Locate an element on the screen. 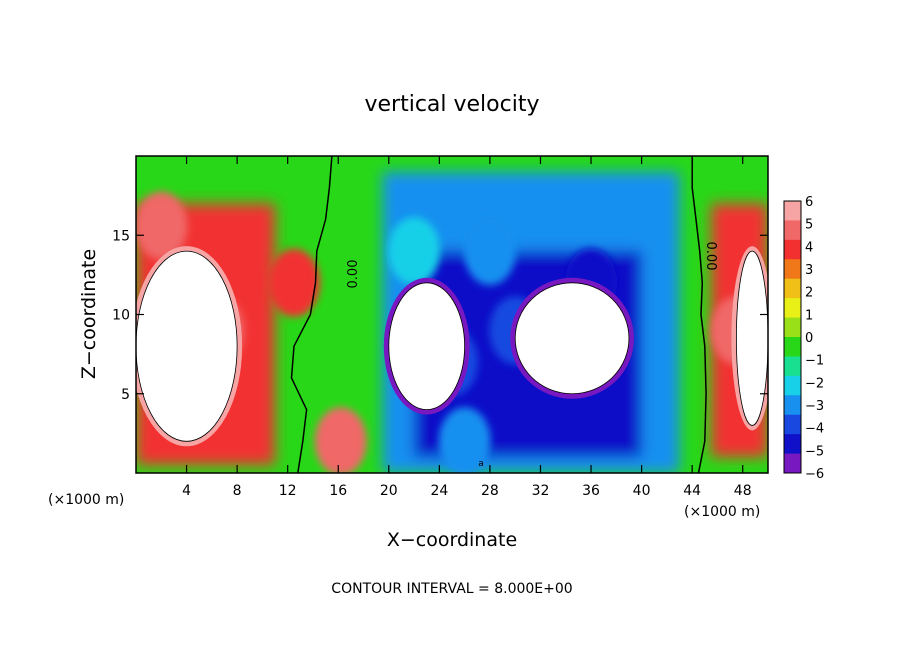  colorbar-label: −4 is located at coordinates (814, 429).